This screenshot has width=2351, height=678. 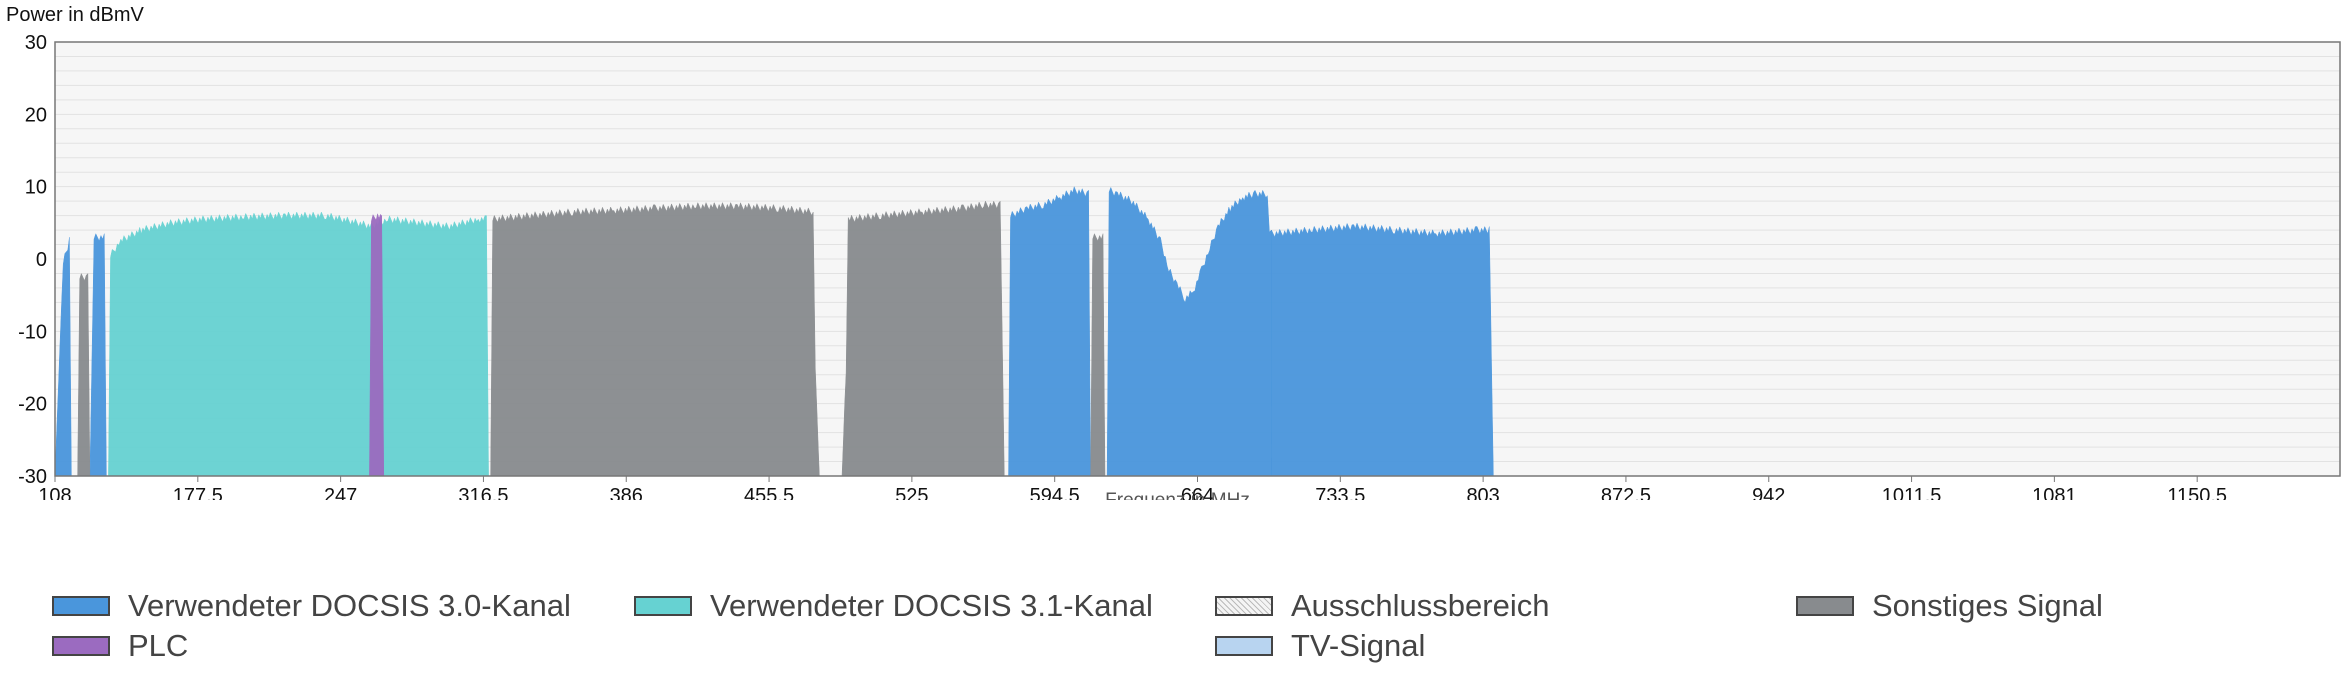 What do you see at coordinates (1626, 492) in the screenshot?
I see `x-tick-label: 872.5` at bounding box center [1626, 492].